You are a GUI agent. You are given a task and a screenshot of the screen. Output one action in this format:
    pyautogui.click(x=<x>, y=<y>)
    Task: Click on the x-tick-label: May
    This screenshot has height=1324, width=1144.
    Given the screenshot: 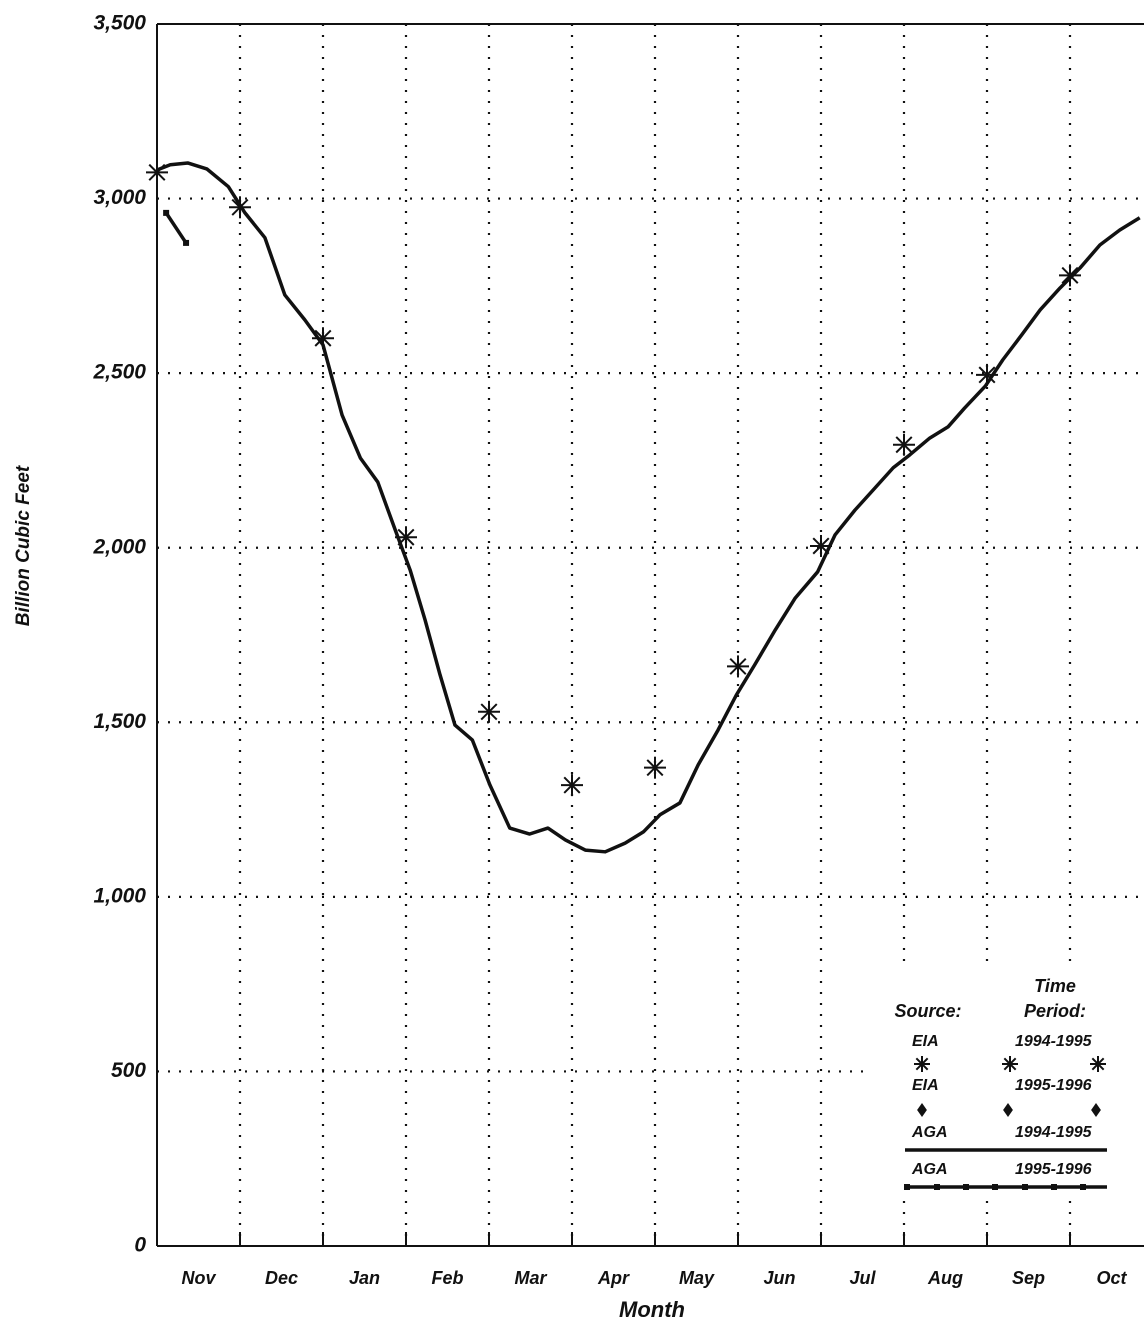 What is the action you would take?
    pyautogui.click(x=697, y=1278)
    